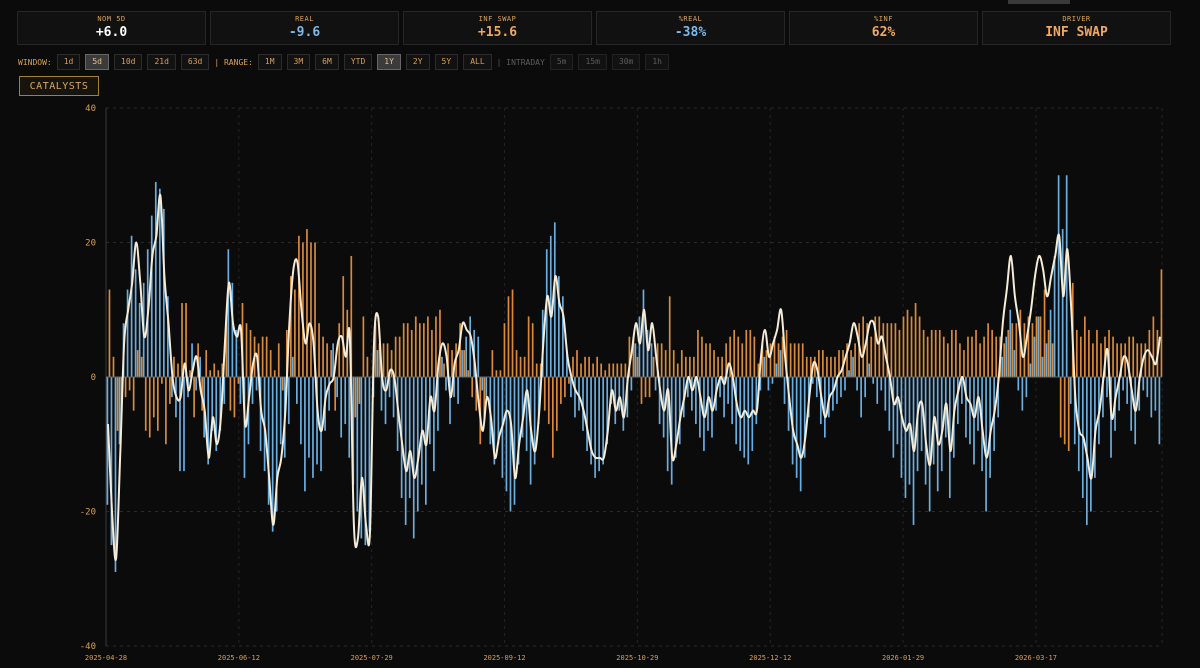  I want to click on window-button-1d: 1d, so click(68, 62).